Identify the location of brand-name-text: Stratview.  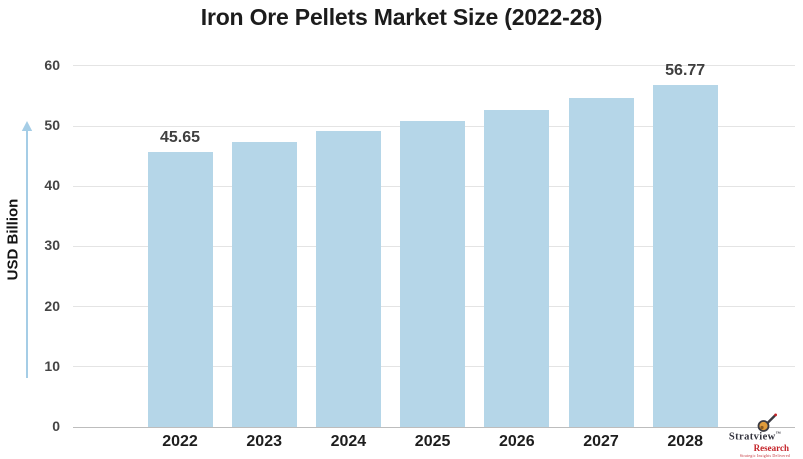
(752, 436).